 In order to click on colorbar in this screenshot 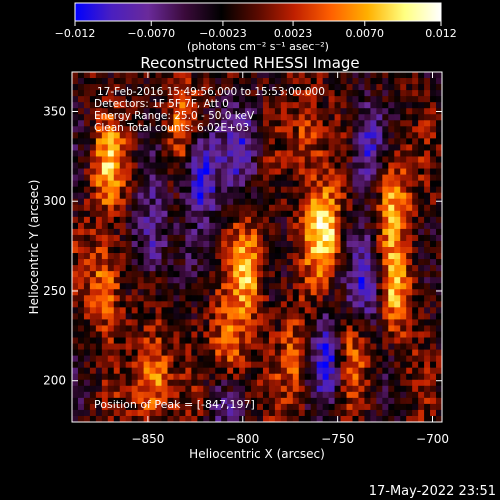, I will do `click(258, 12)`.